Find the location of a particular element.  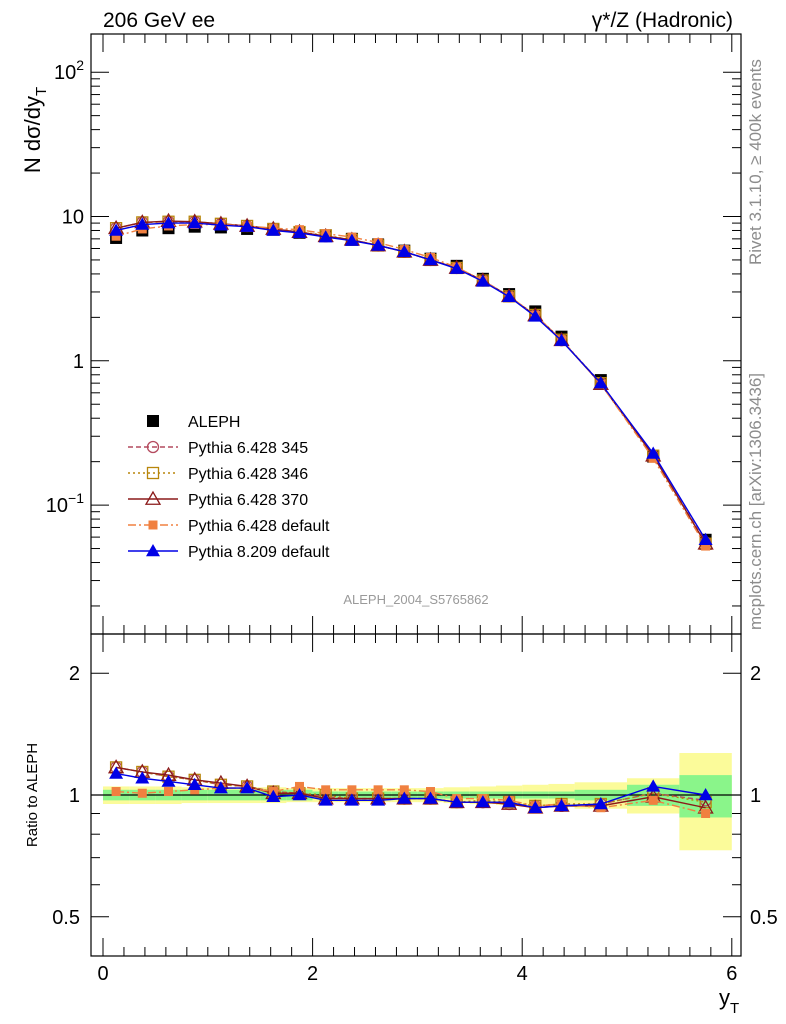

legend-entry-pythia-6-428-345: Pythia 6.428 345 is located at coordinates (218, 448).